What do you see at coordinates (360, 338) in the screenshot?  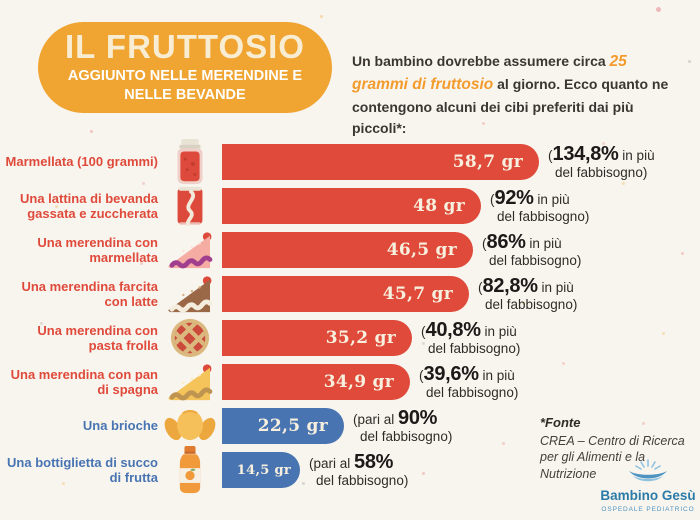 I see `bar-value: 35,2 gr` at bounding box center [360, 338].